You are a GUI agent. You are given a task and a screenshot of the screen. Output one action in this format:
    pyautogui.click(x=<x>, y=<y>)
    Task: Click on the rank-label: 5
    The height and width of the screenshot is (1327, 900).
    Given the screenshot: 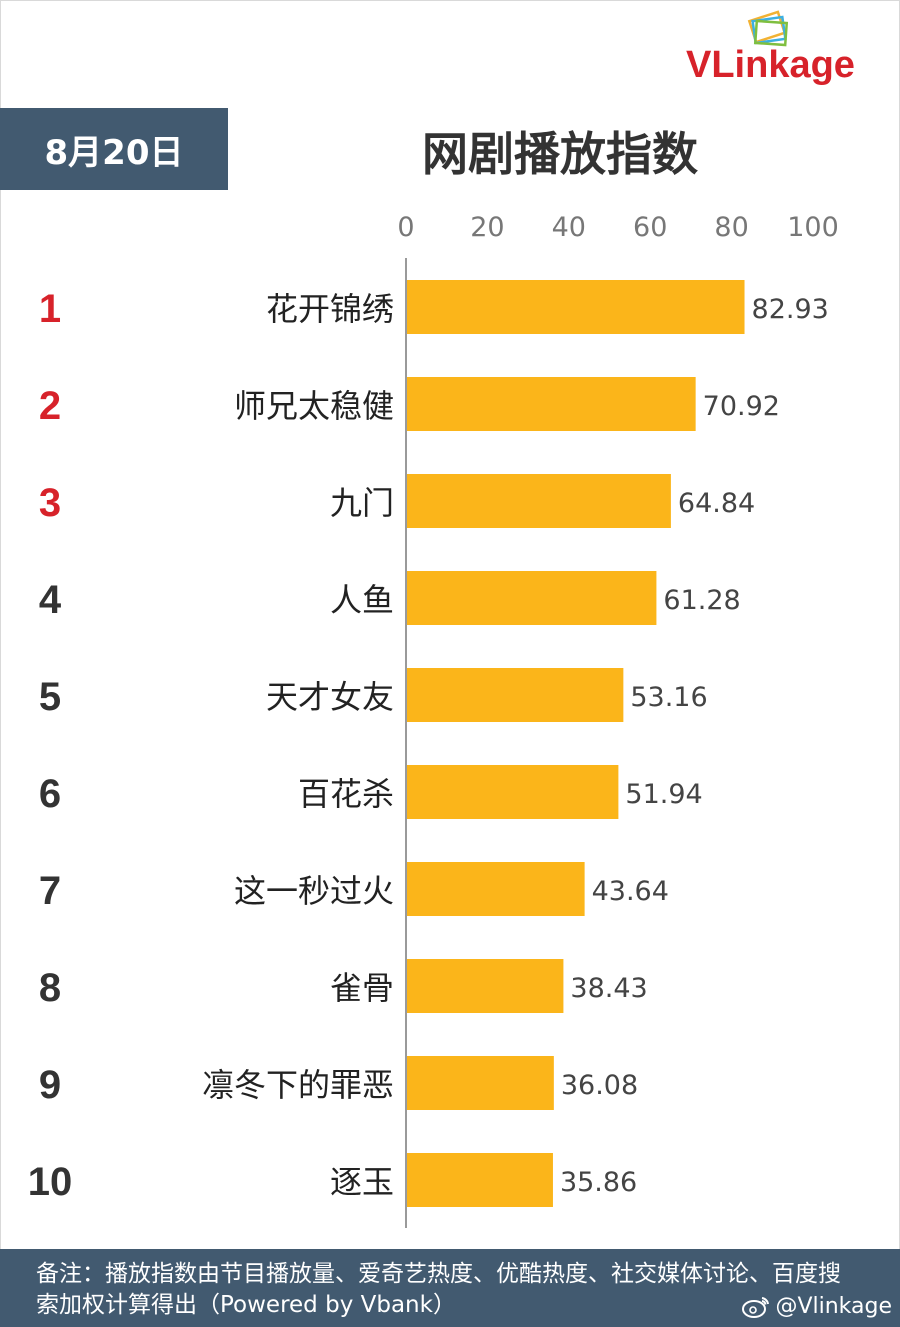 What is the action you would take?
    pyautogui.click(x=50, y=697)
    